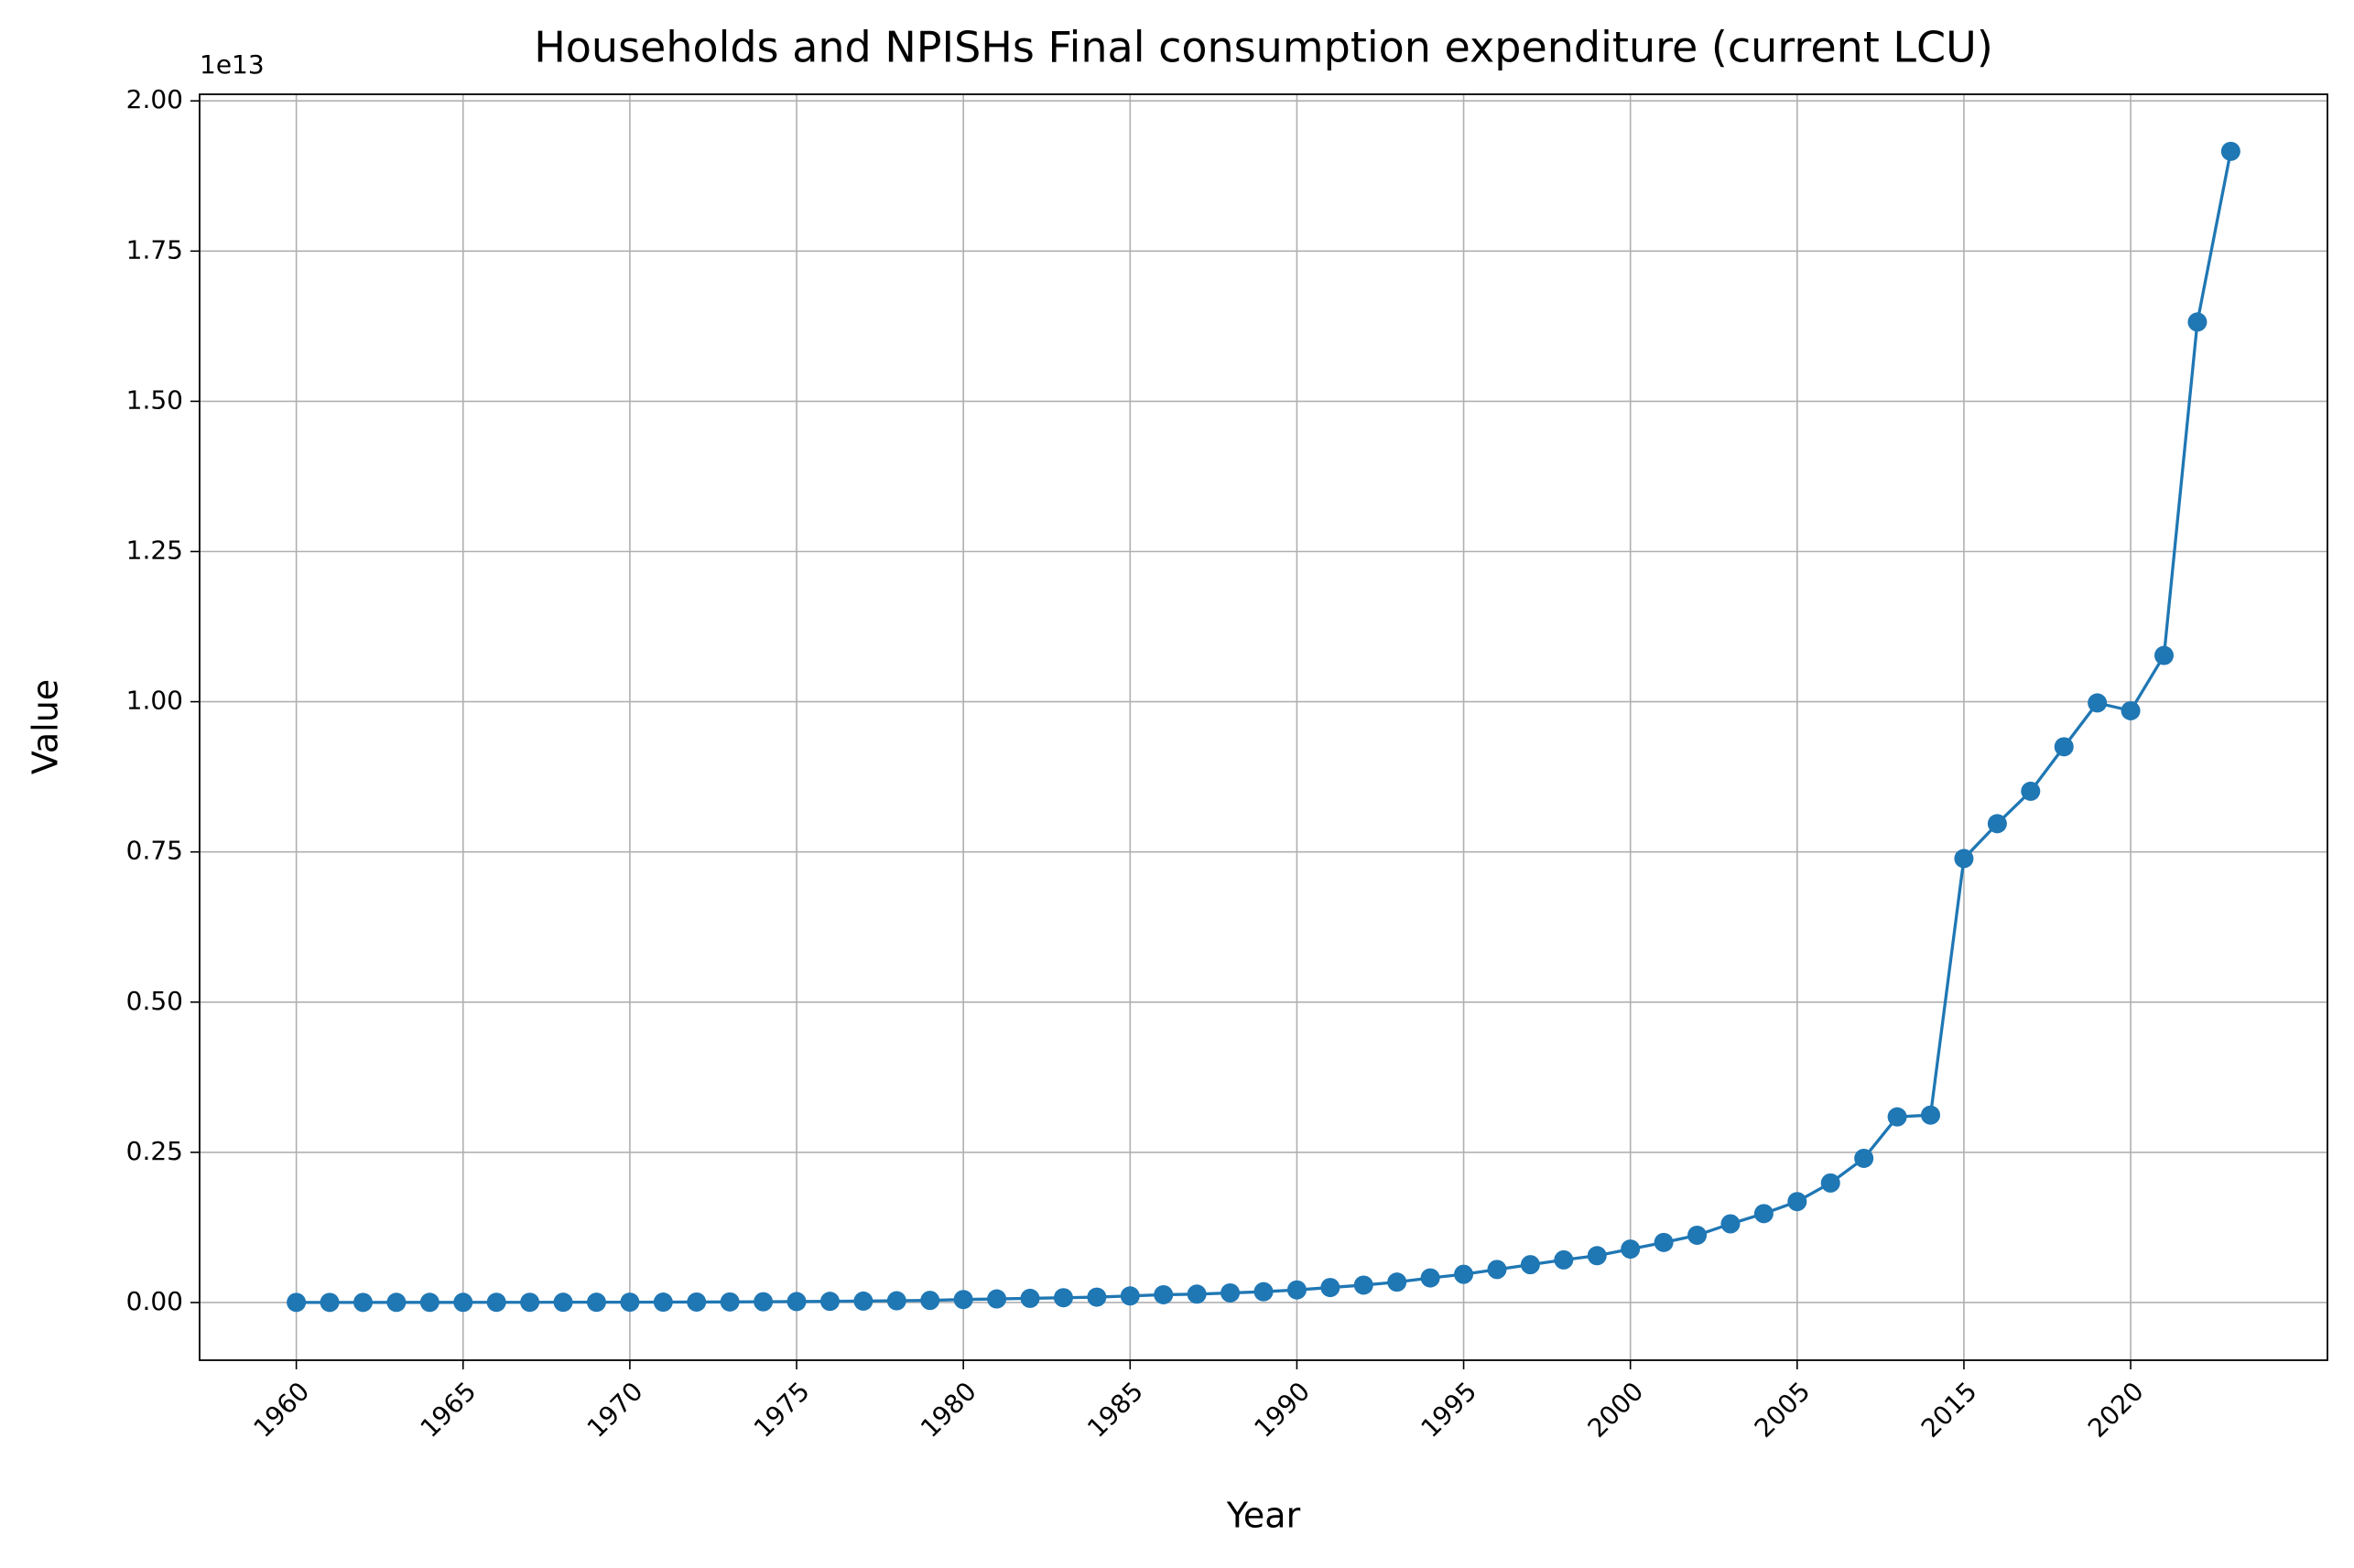 The height and width of the screenshot is (1568, 2354). Describe the element at coordinates (154, 1151) in the screenshot. I see `y-tick-label: 0.25` at that location.